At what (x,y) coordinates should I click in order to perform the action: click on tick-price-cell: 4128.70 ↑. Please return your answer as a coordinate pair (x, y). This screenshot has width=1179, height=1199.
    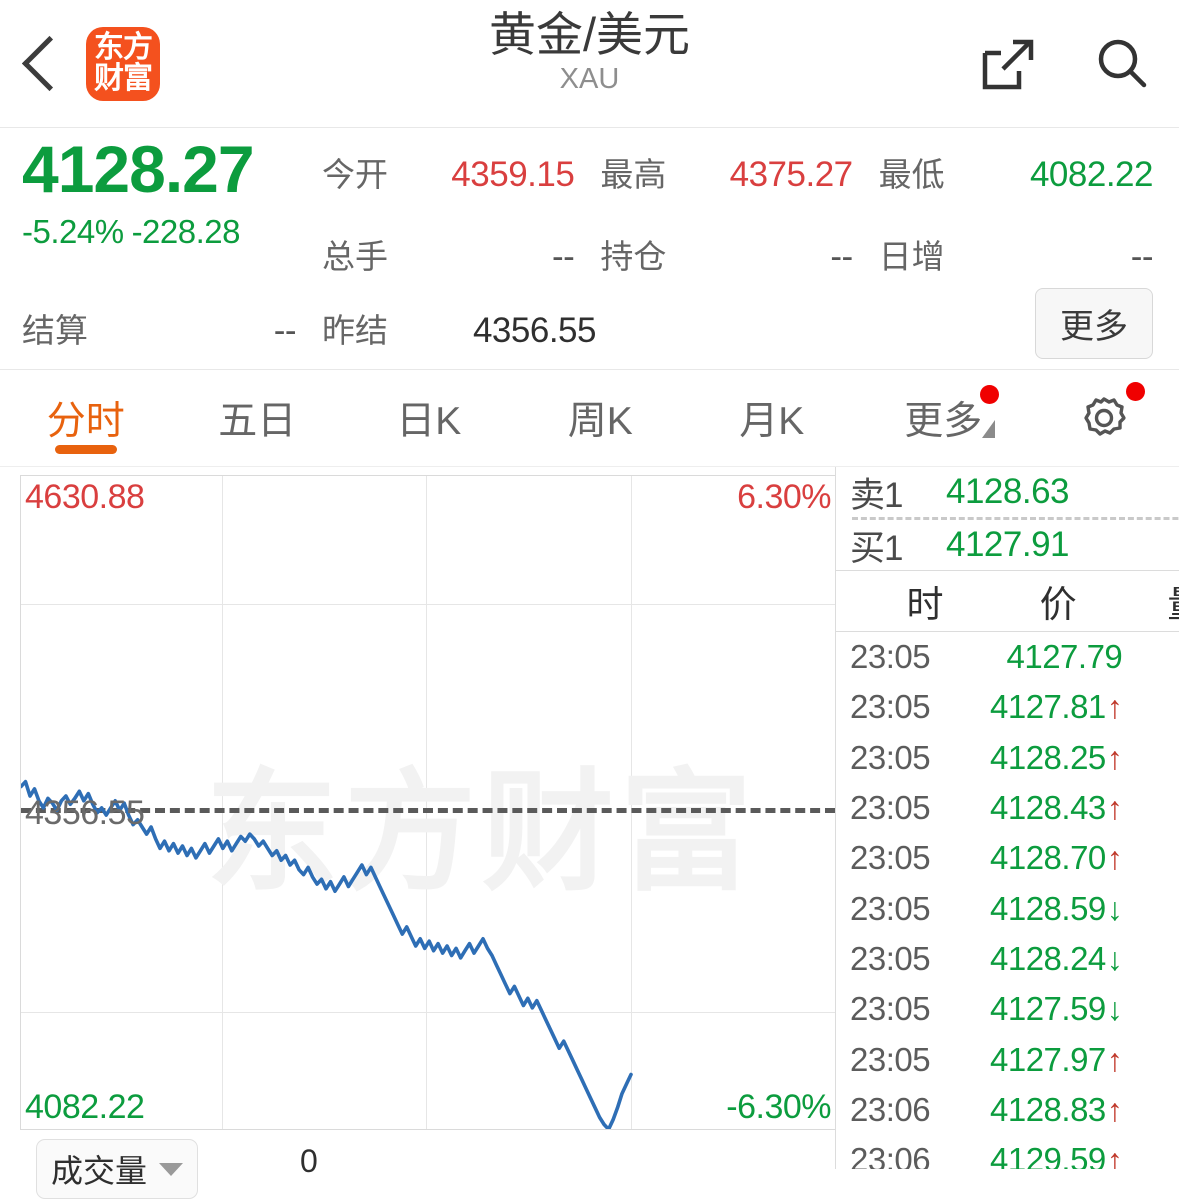
    Looking at the image, I should click on (1060, 858).